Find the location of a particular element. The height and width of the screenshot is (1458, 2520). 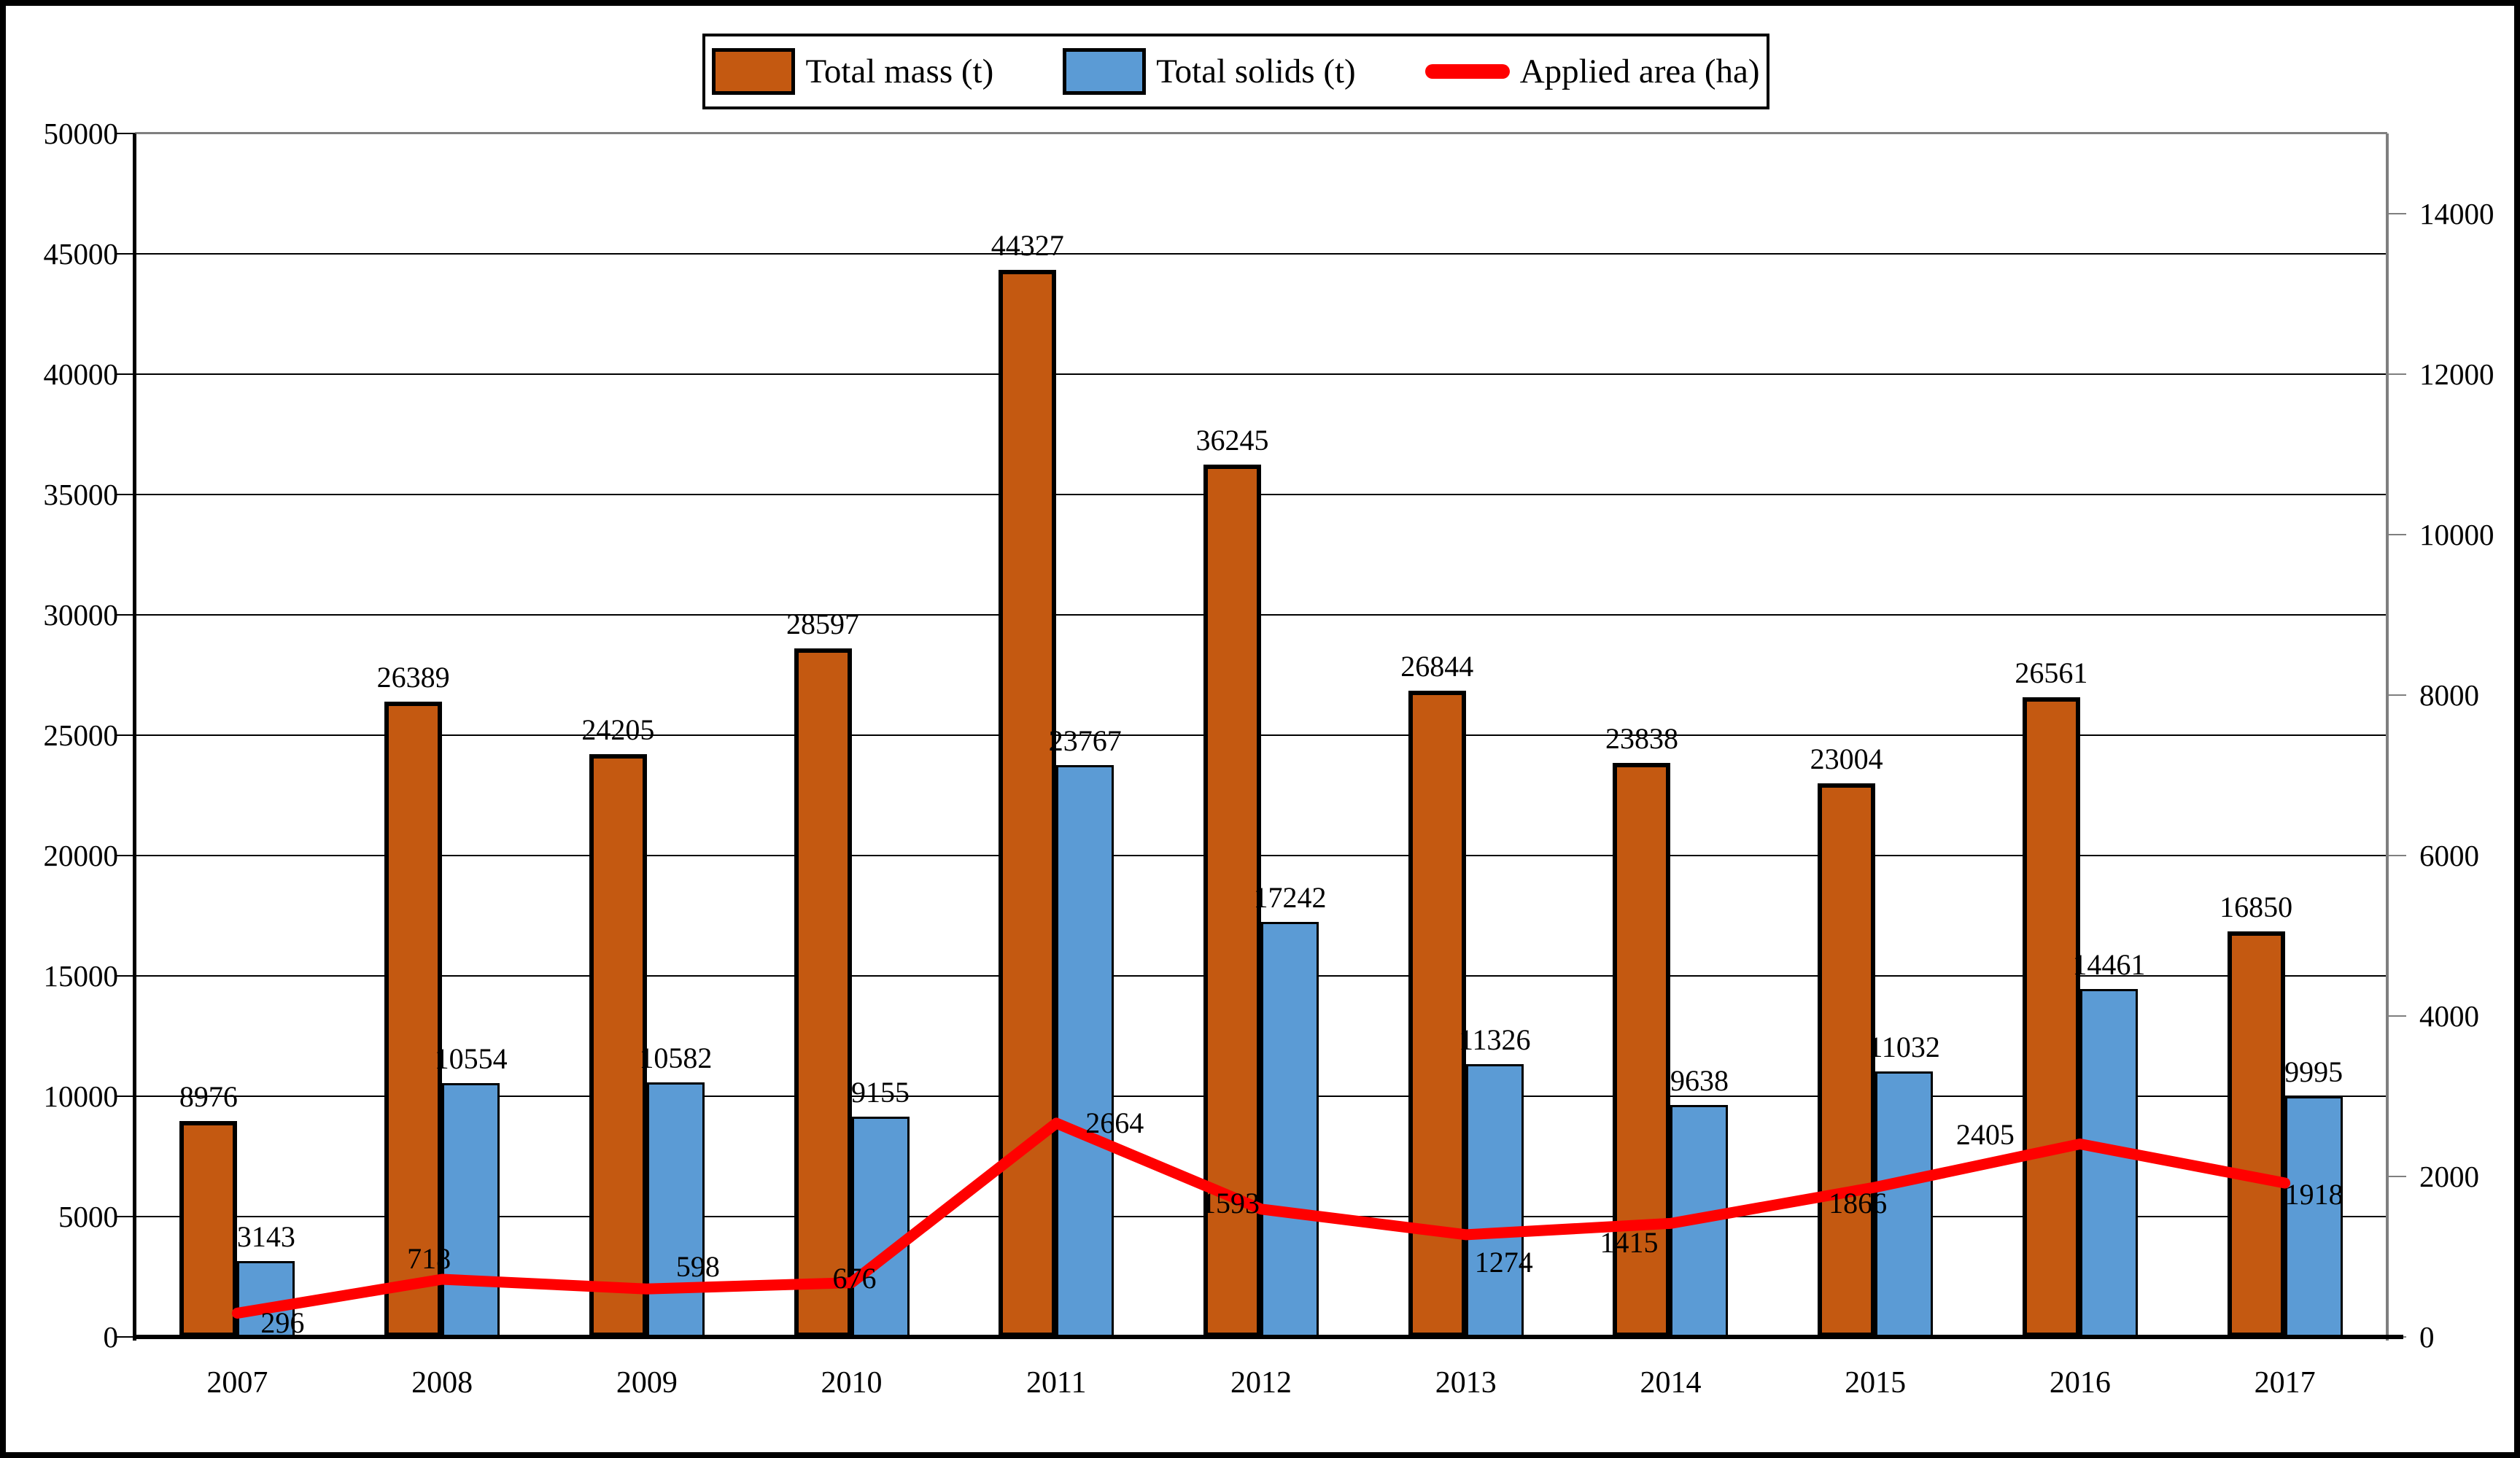

data-label-total-mass-2009: 24205 is located at coordinates (618, 730).